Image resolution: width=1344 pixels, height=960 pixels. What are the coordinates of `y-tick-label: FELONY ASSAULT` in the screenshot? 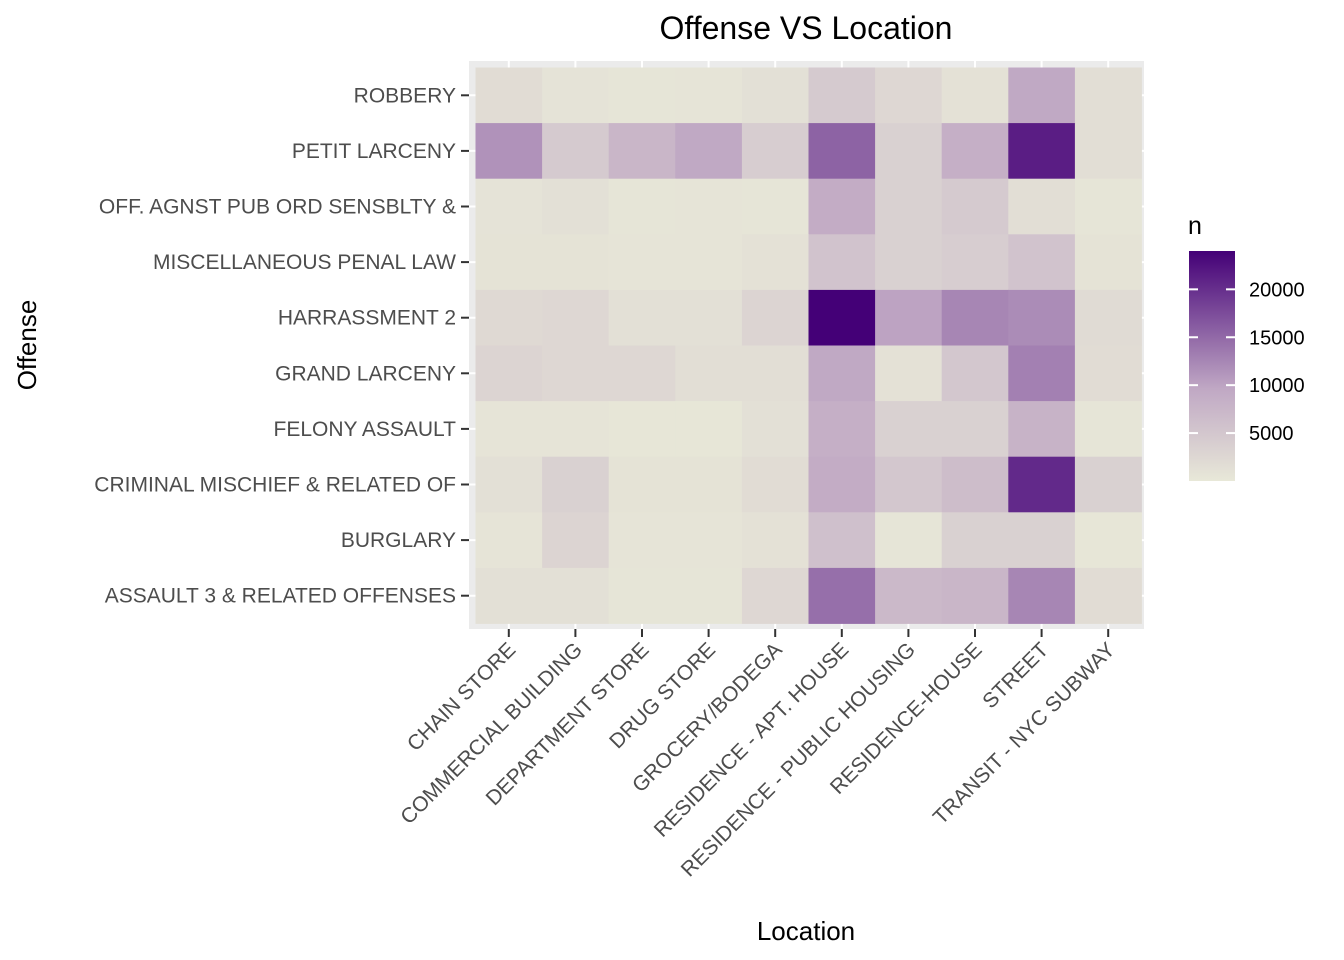 It's located at (365, 429).